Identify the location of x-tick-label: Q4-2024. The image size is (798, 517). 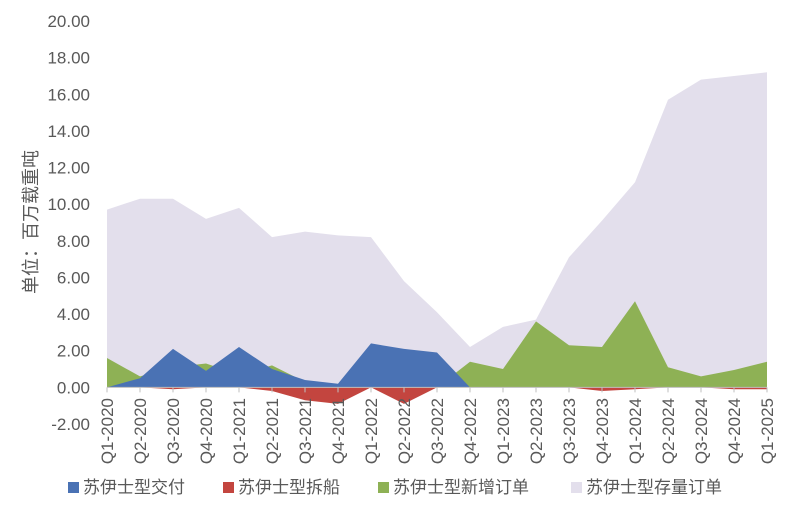
(734, 431).